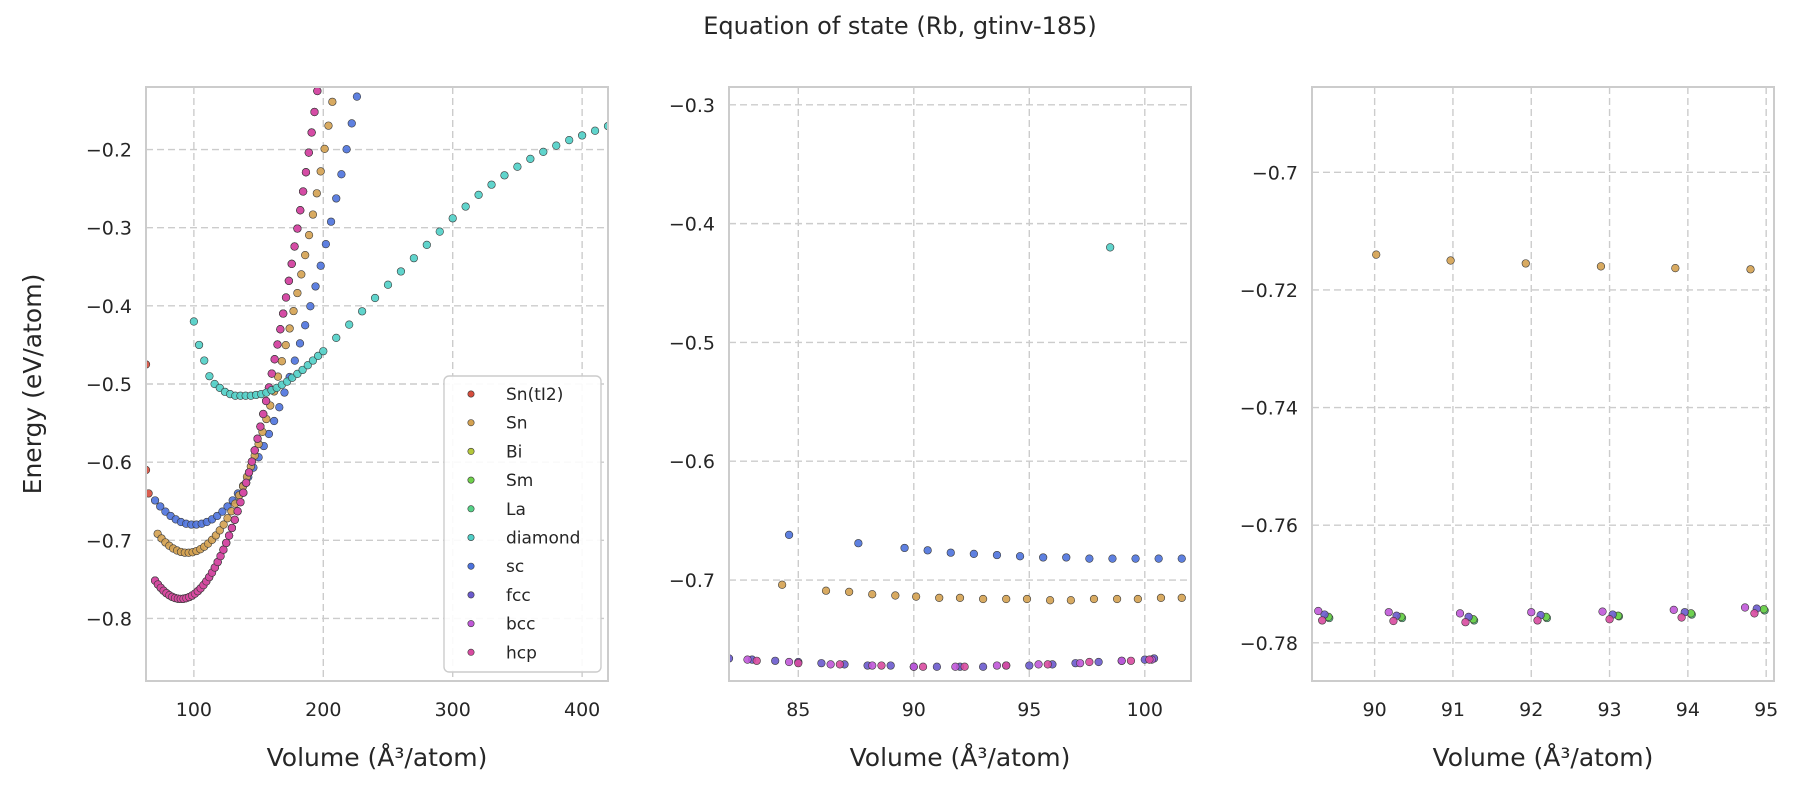 The image size is (1800, 800). What do you see at coordinates (692, 106) in the screenshot?
I see `y-tick-label: −0.3` at bounding box center [692, 106].